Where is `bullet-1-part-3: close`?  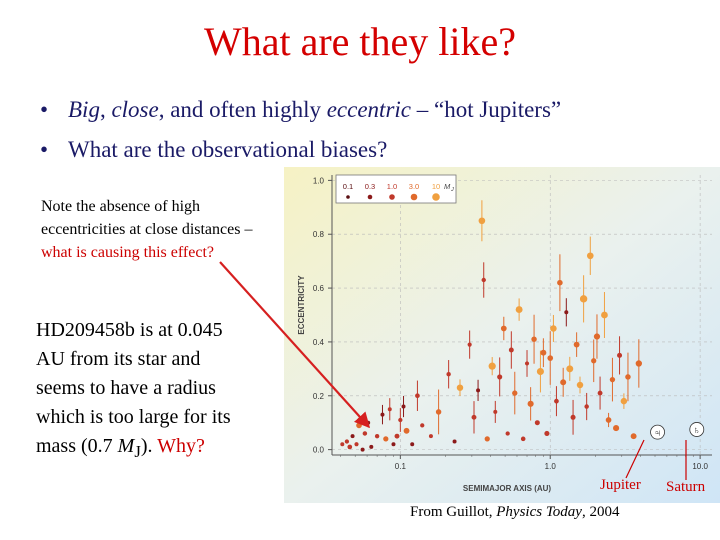 bullet-1-part-3: close is located at coordinates (135, 109).